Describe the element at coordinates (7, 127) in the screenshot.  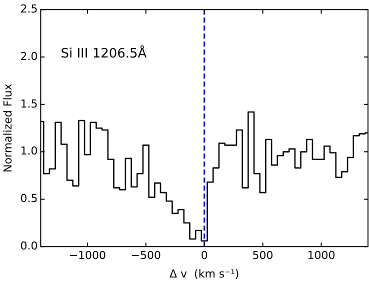
I see `y-axis-title: Normalized Flux` at that location.